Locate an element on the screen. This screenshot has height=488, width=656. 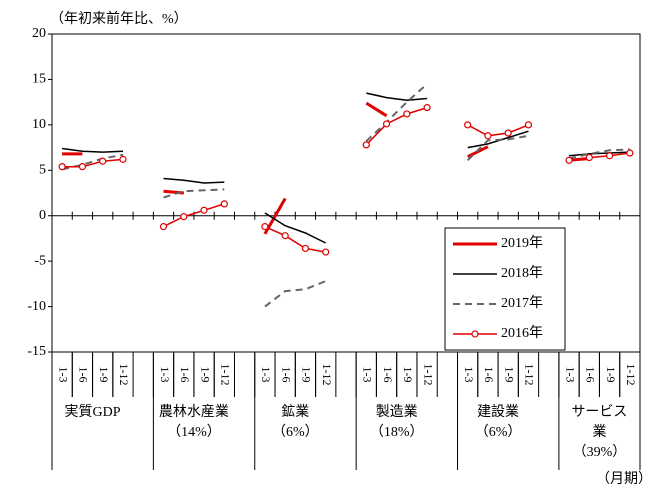
group-label: サービス is located at coordinates (599, 412).